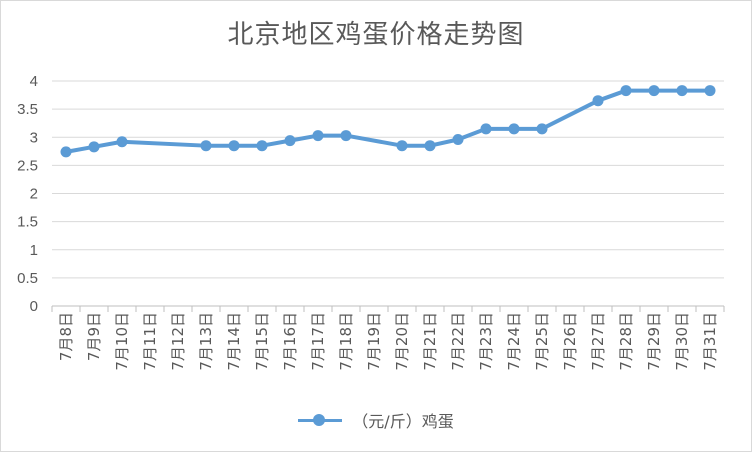  What do you see at coordinates (542, 341) in the screenshot?
I see `x-tick-label: 7月25日` at bounding box center [542, 341].